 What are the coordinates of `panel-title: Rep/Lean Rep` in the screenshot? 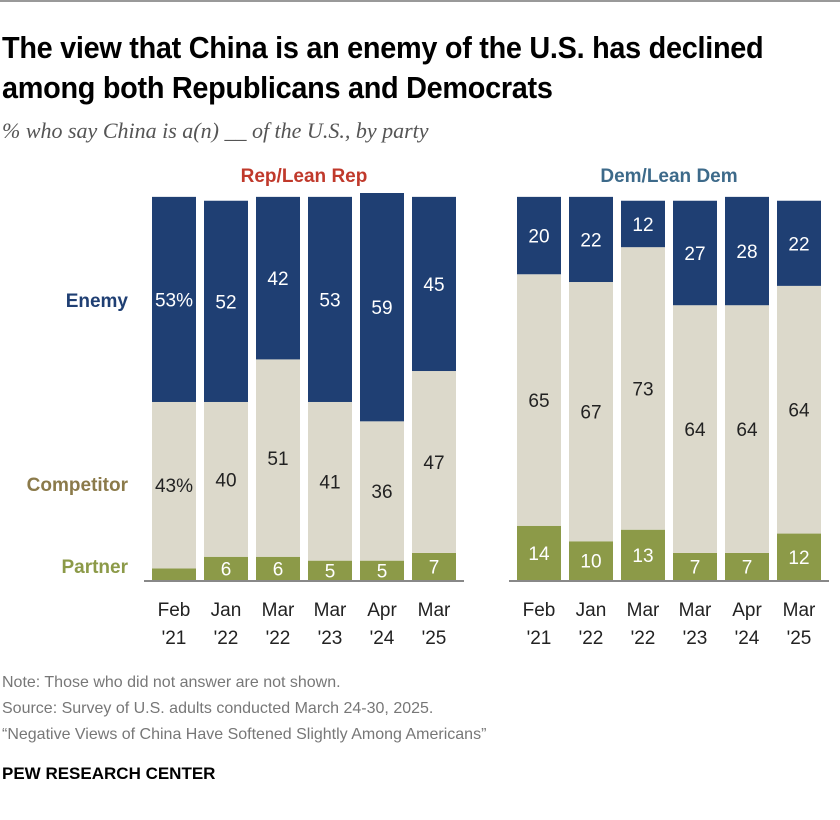 It's located at (304, 176).